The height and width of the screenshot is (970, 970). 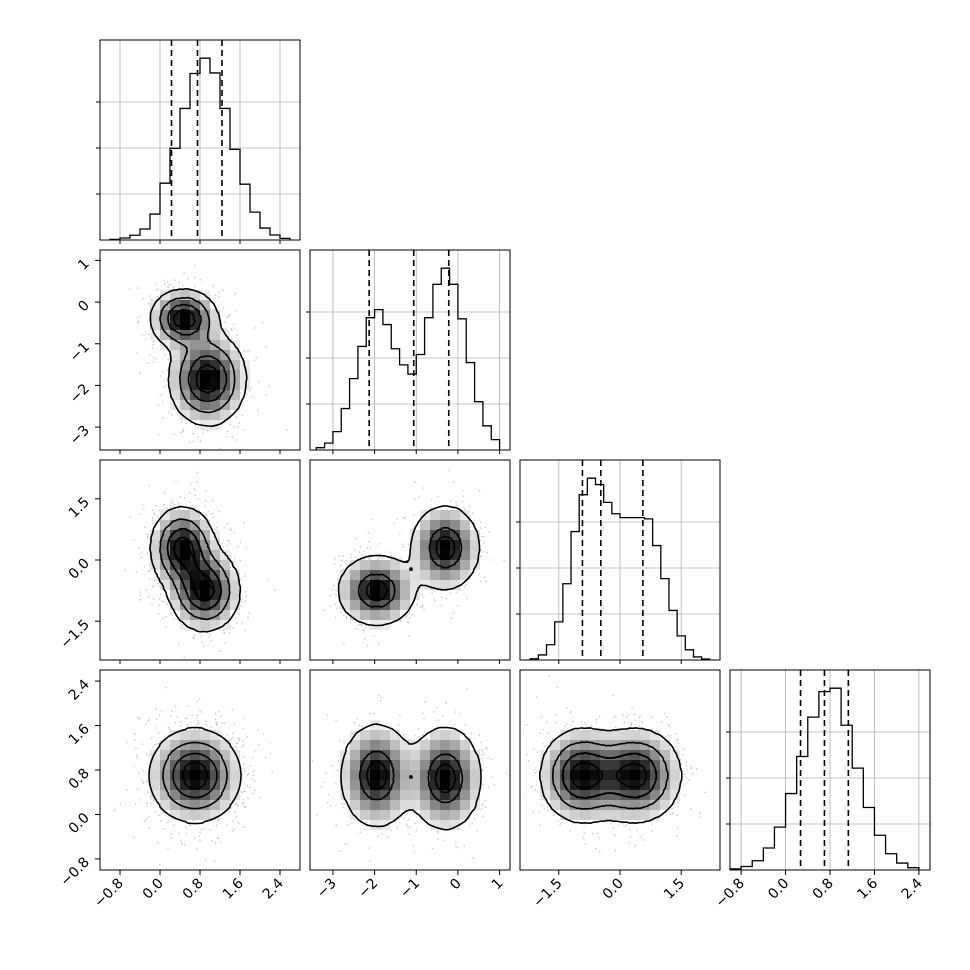 I want to click on x-tick-label: 1.6, so click(x=867, y=888).